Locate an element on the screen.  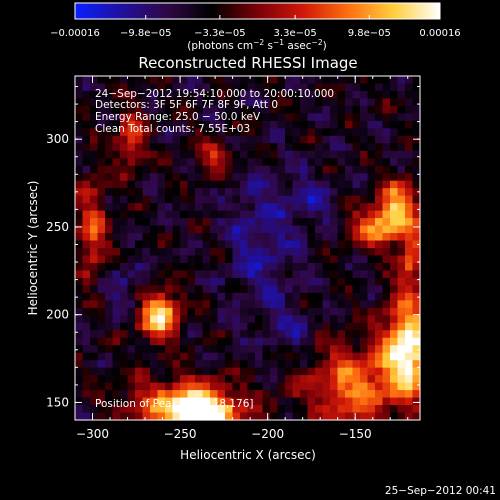
colorbar-tick-label: −9.8e−05 is located at coordinates (146, 33).